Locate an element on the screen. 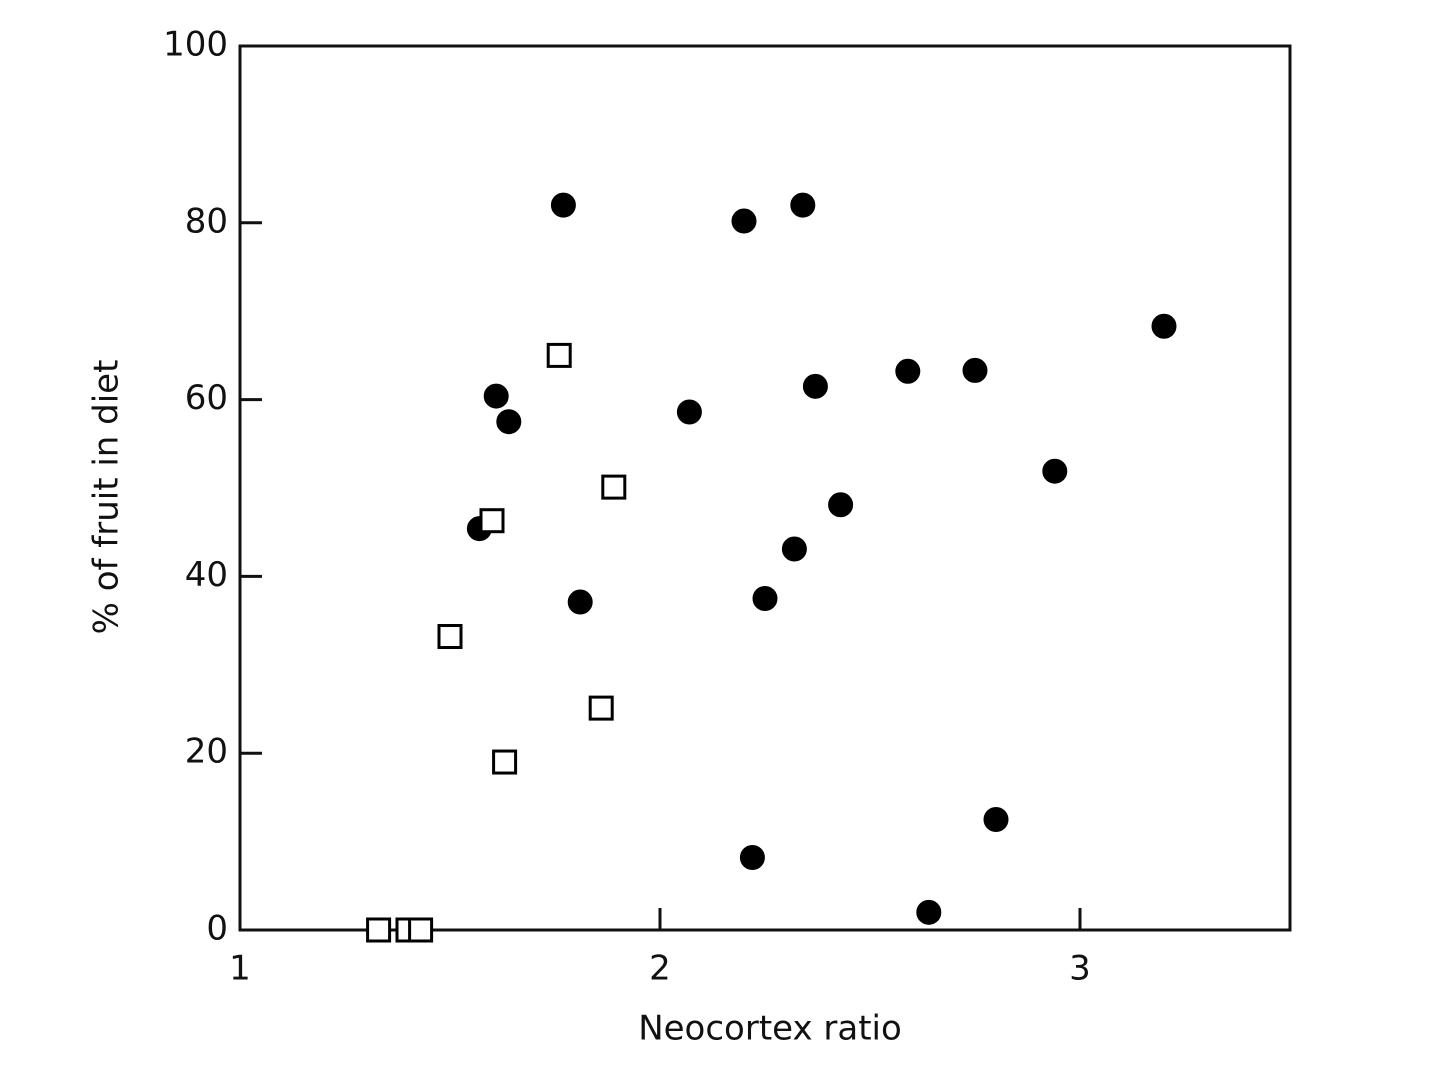 The height and width of the screenshot is (1071, 1440). x-axis-label: Neocortex ratio is located at coordinates (770, 1029).